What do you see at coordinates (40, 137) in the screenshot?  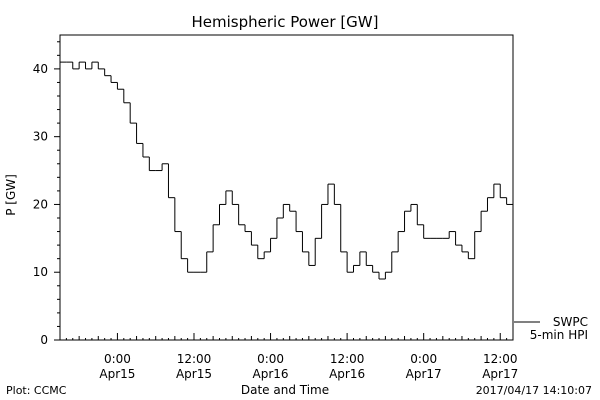 I see `y-tick-label: 30` at bounding box center [40, 137].